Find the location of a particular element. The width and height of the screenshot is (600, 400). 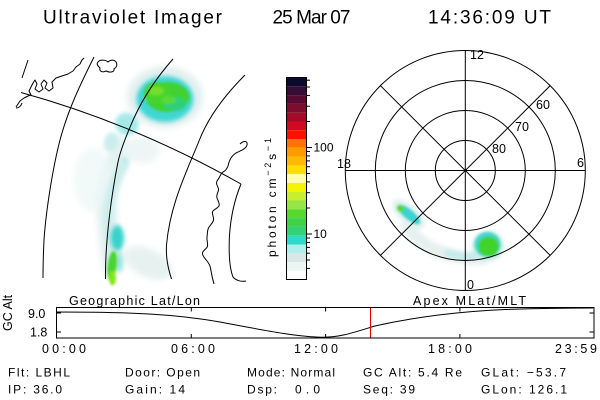

svg-text: Dsp: is located at coordinates (262, 390).